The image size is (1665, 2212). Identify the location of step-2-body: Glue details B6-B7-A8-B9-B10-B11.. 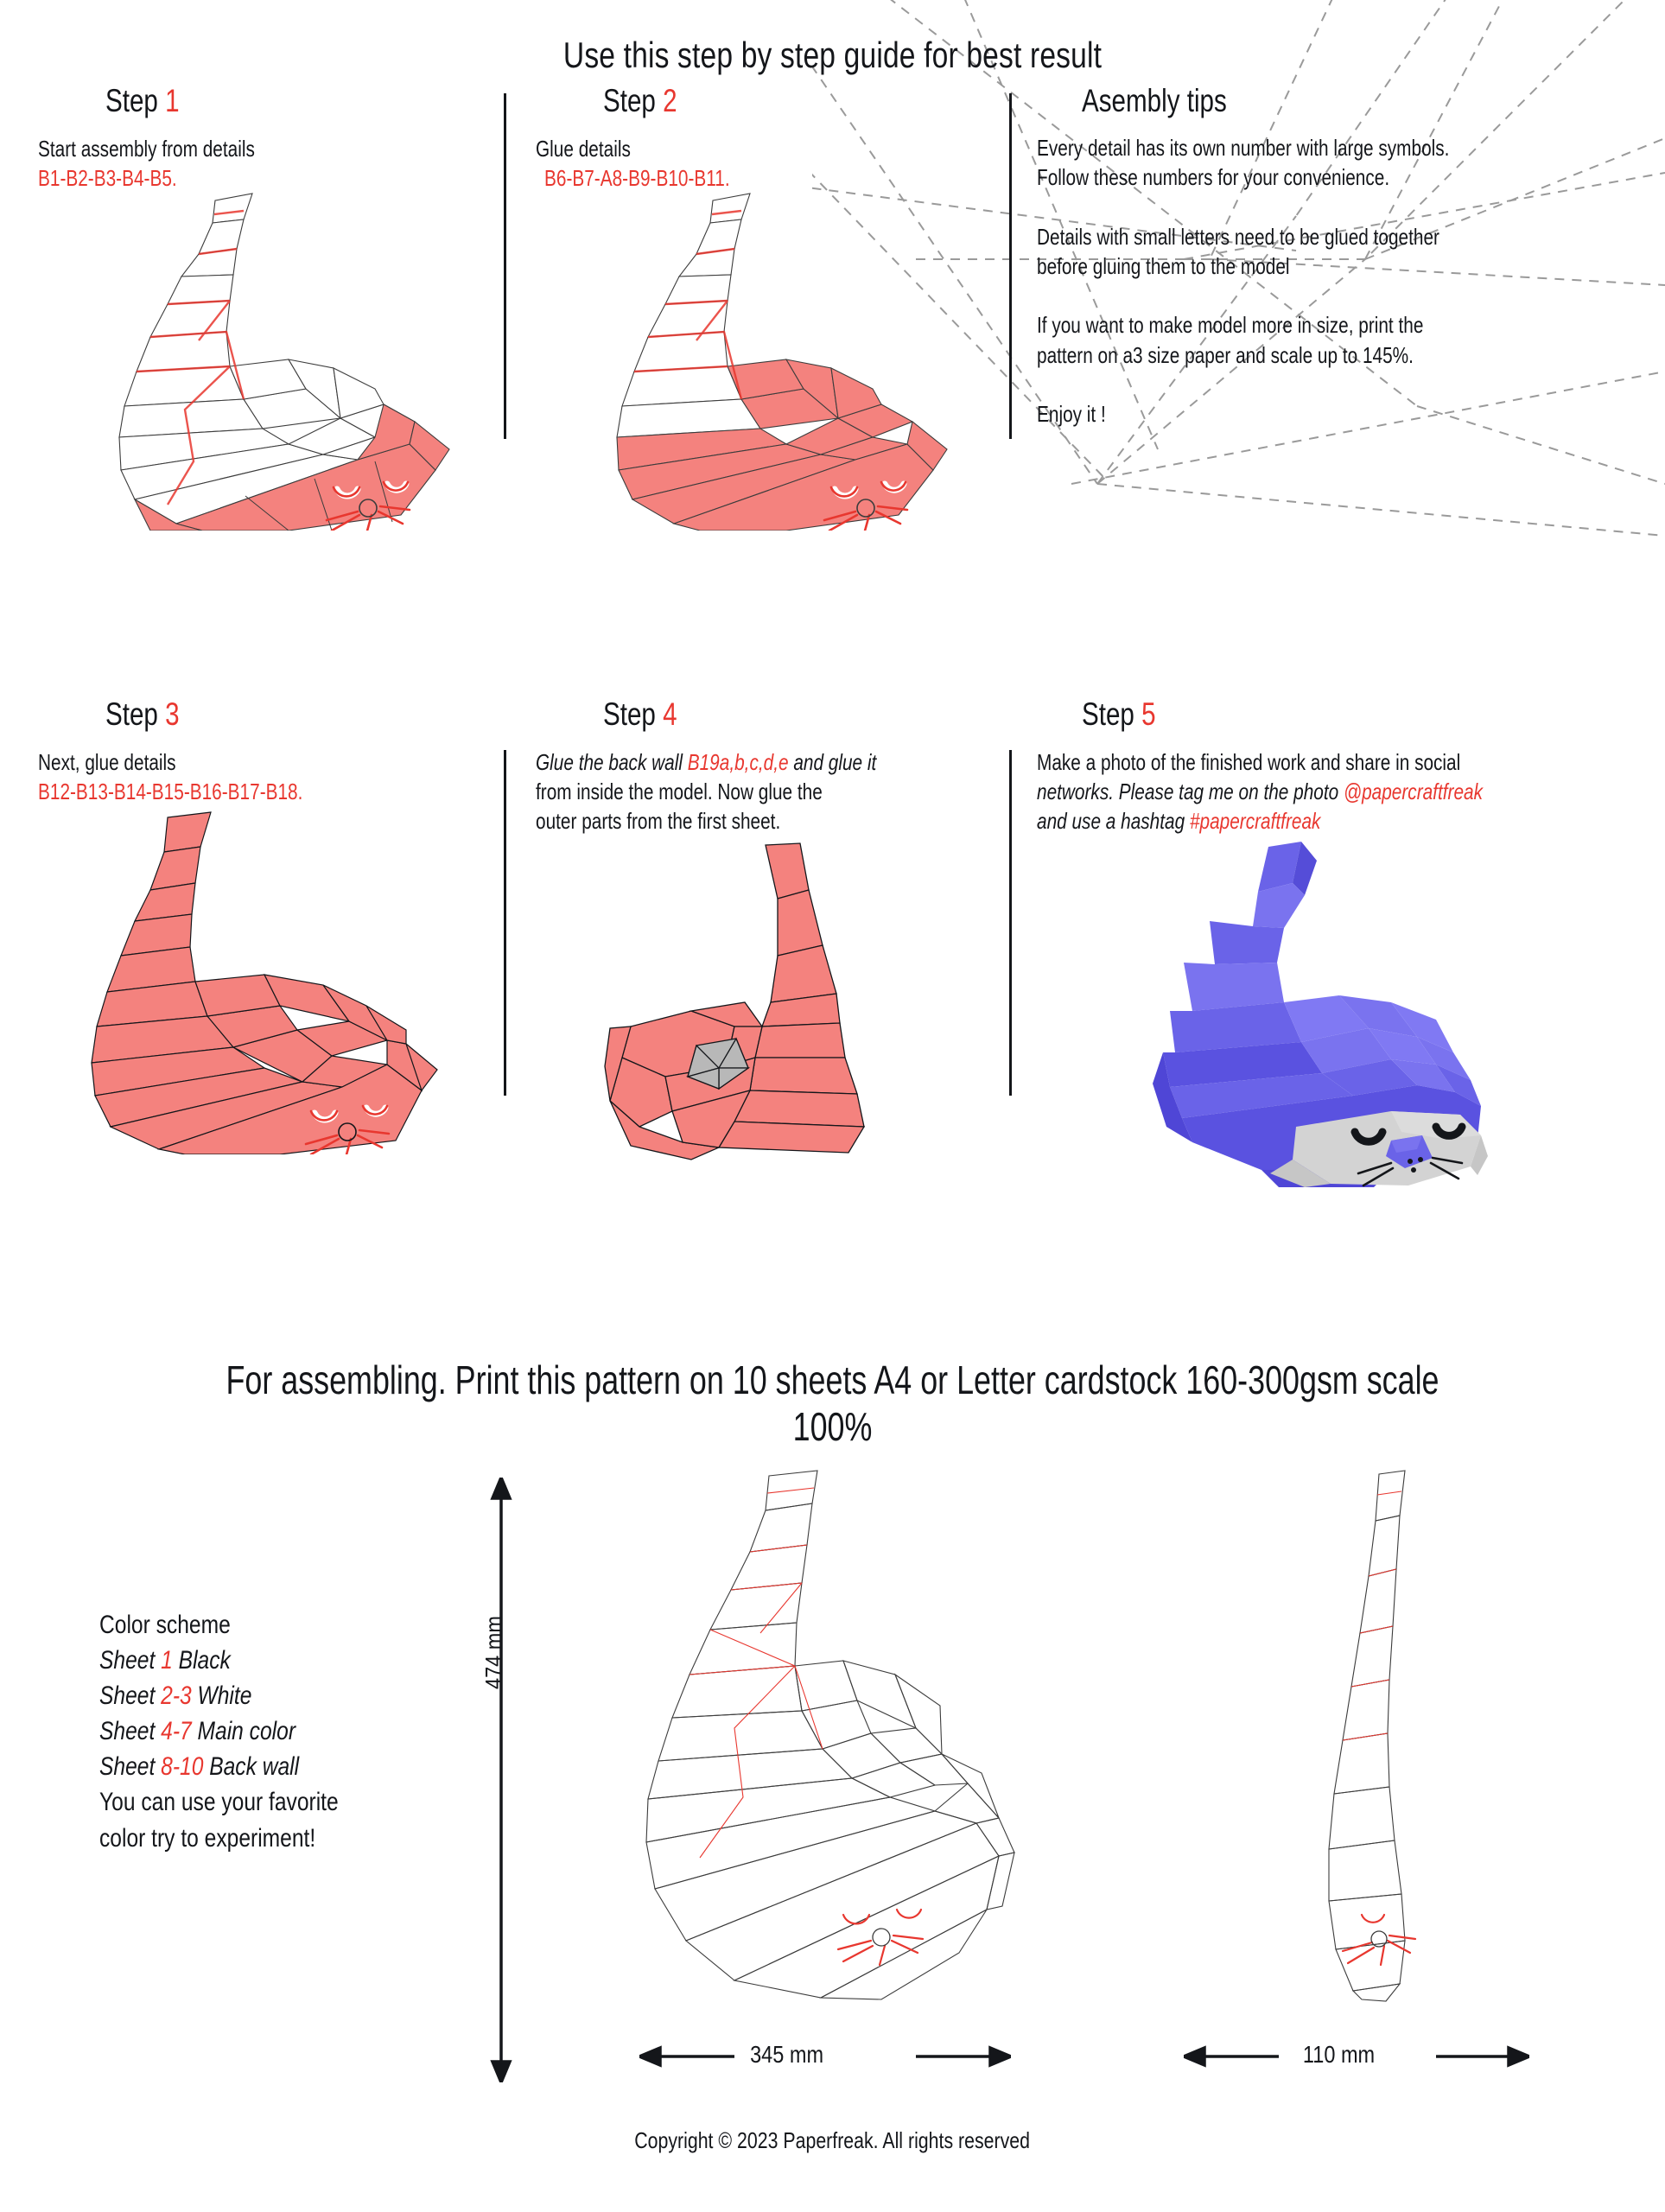
(760, 164).